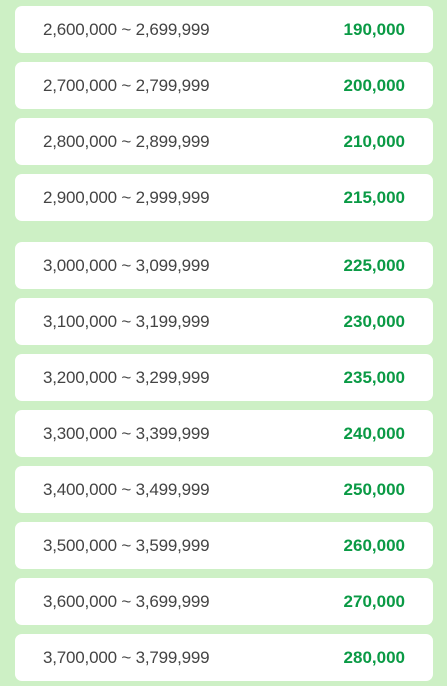 This screenshot has height=686, width=447. What do you see at coordinates (374, 657) in the screenshot?
I see `amount-cell: 280,000` at bounding box center [374, 657].